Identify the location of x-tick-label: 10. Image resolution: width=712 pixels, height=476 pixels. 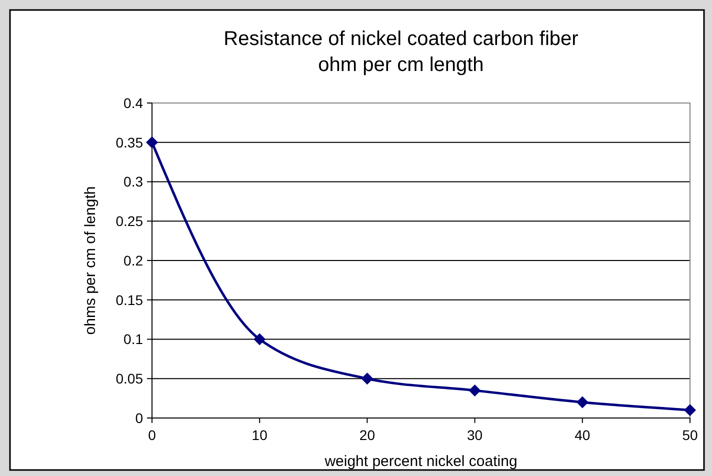
(260, 435).